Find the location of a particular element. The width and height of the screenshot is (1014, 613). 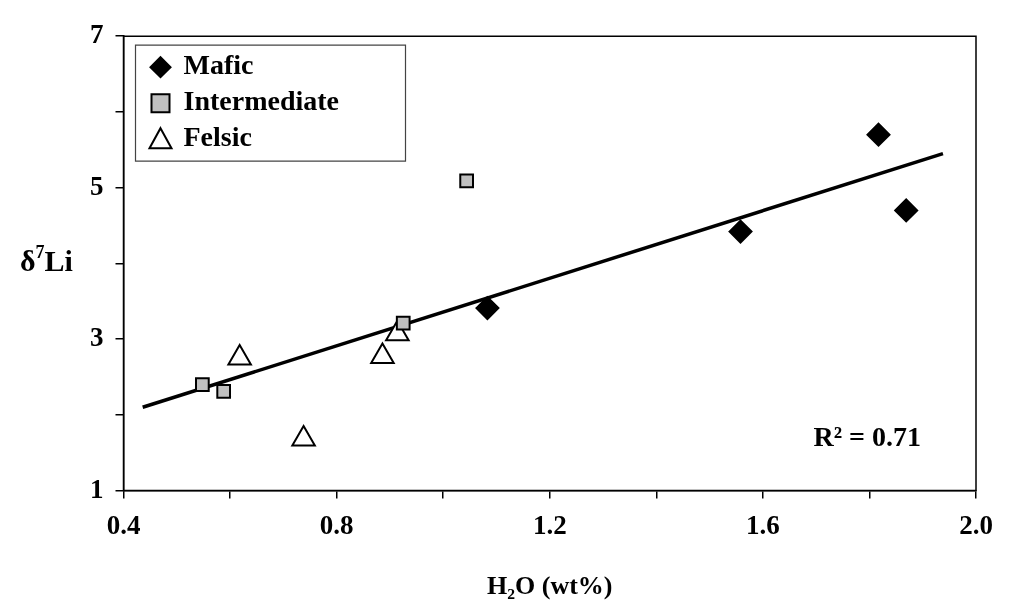

legend-label: Intermediate is located at coordinates (261, 101).